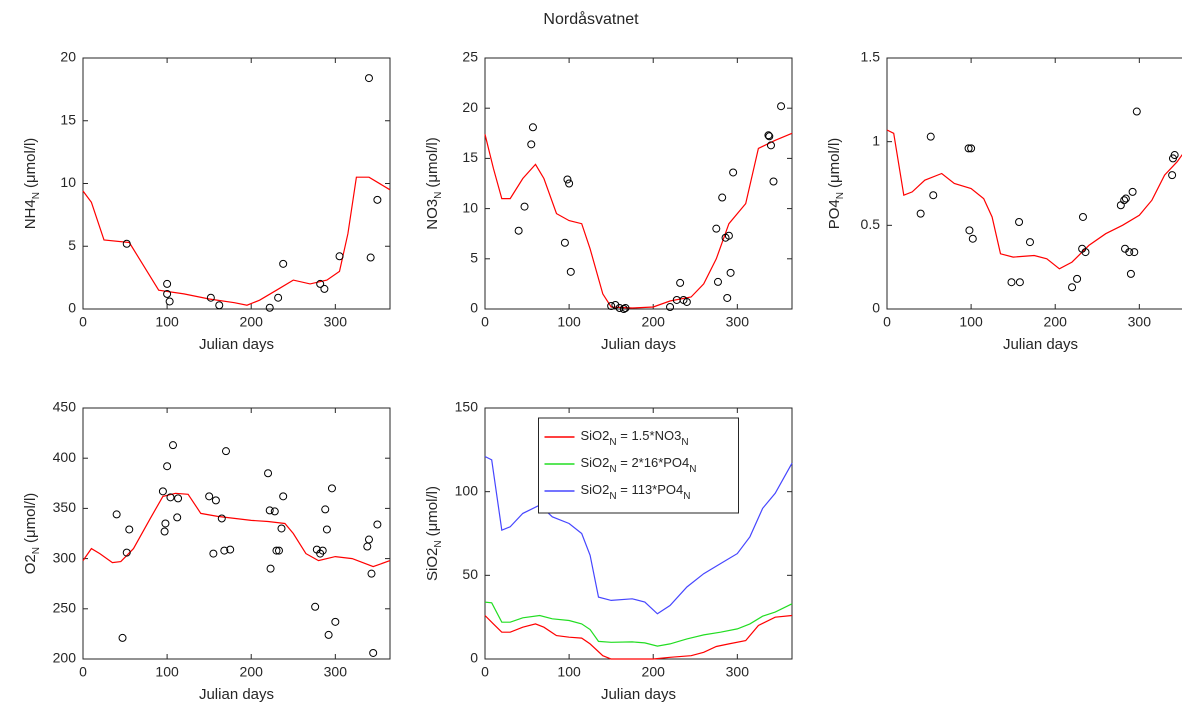 Image resolution: width=1182 pixels, height=712 pixels. What do you see at coordinates (68, 182) in the screenshot?
I see `y-tick-label: 10` at bounding box center [68, 182].